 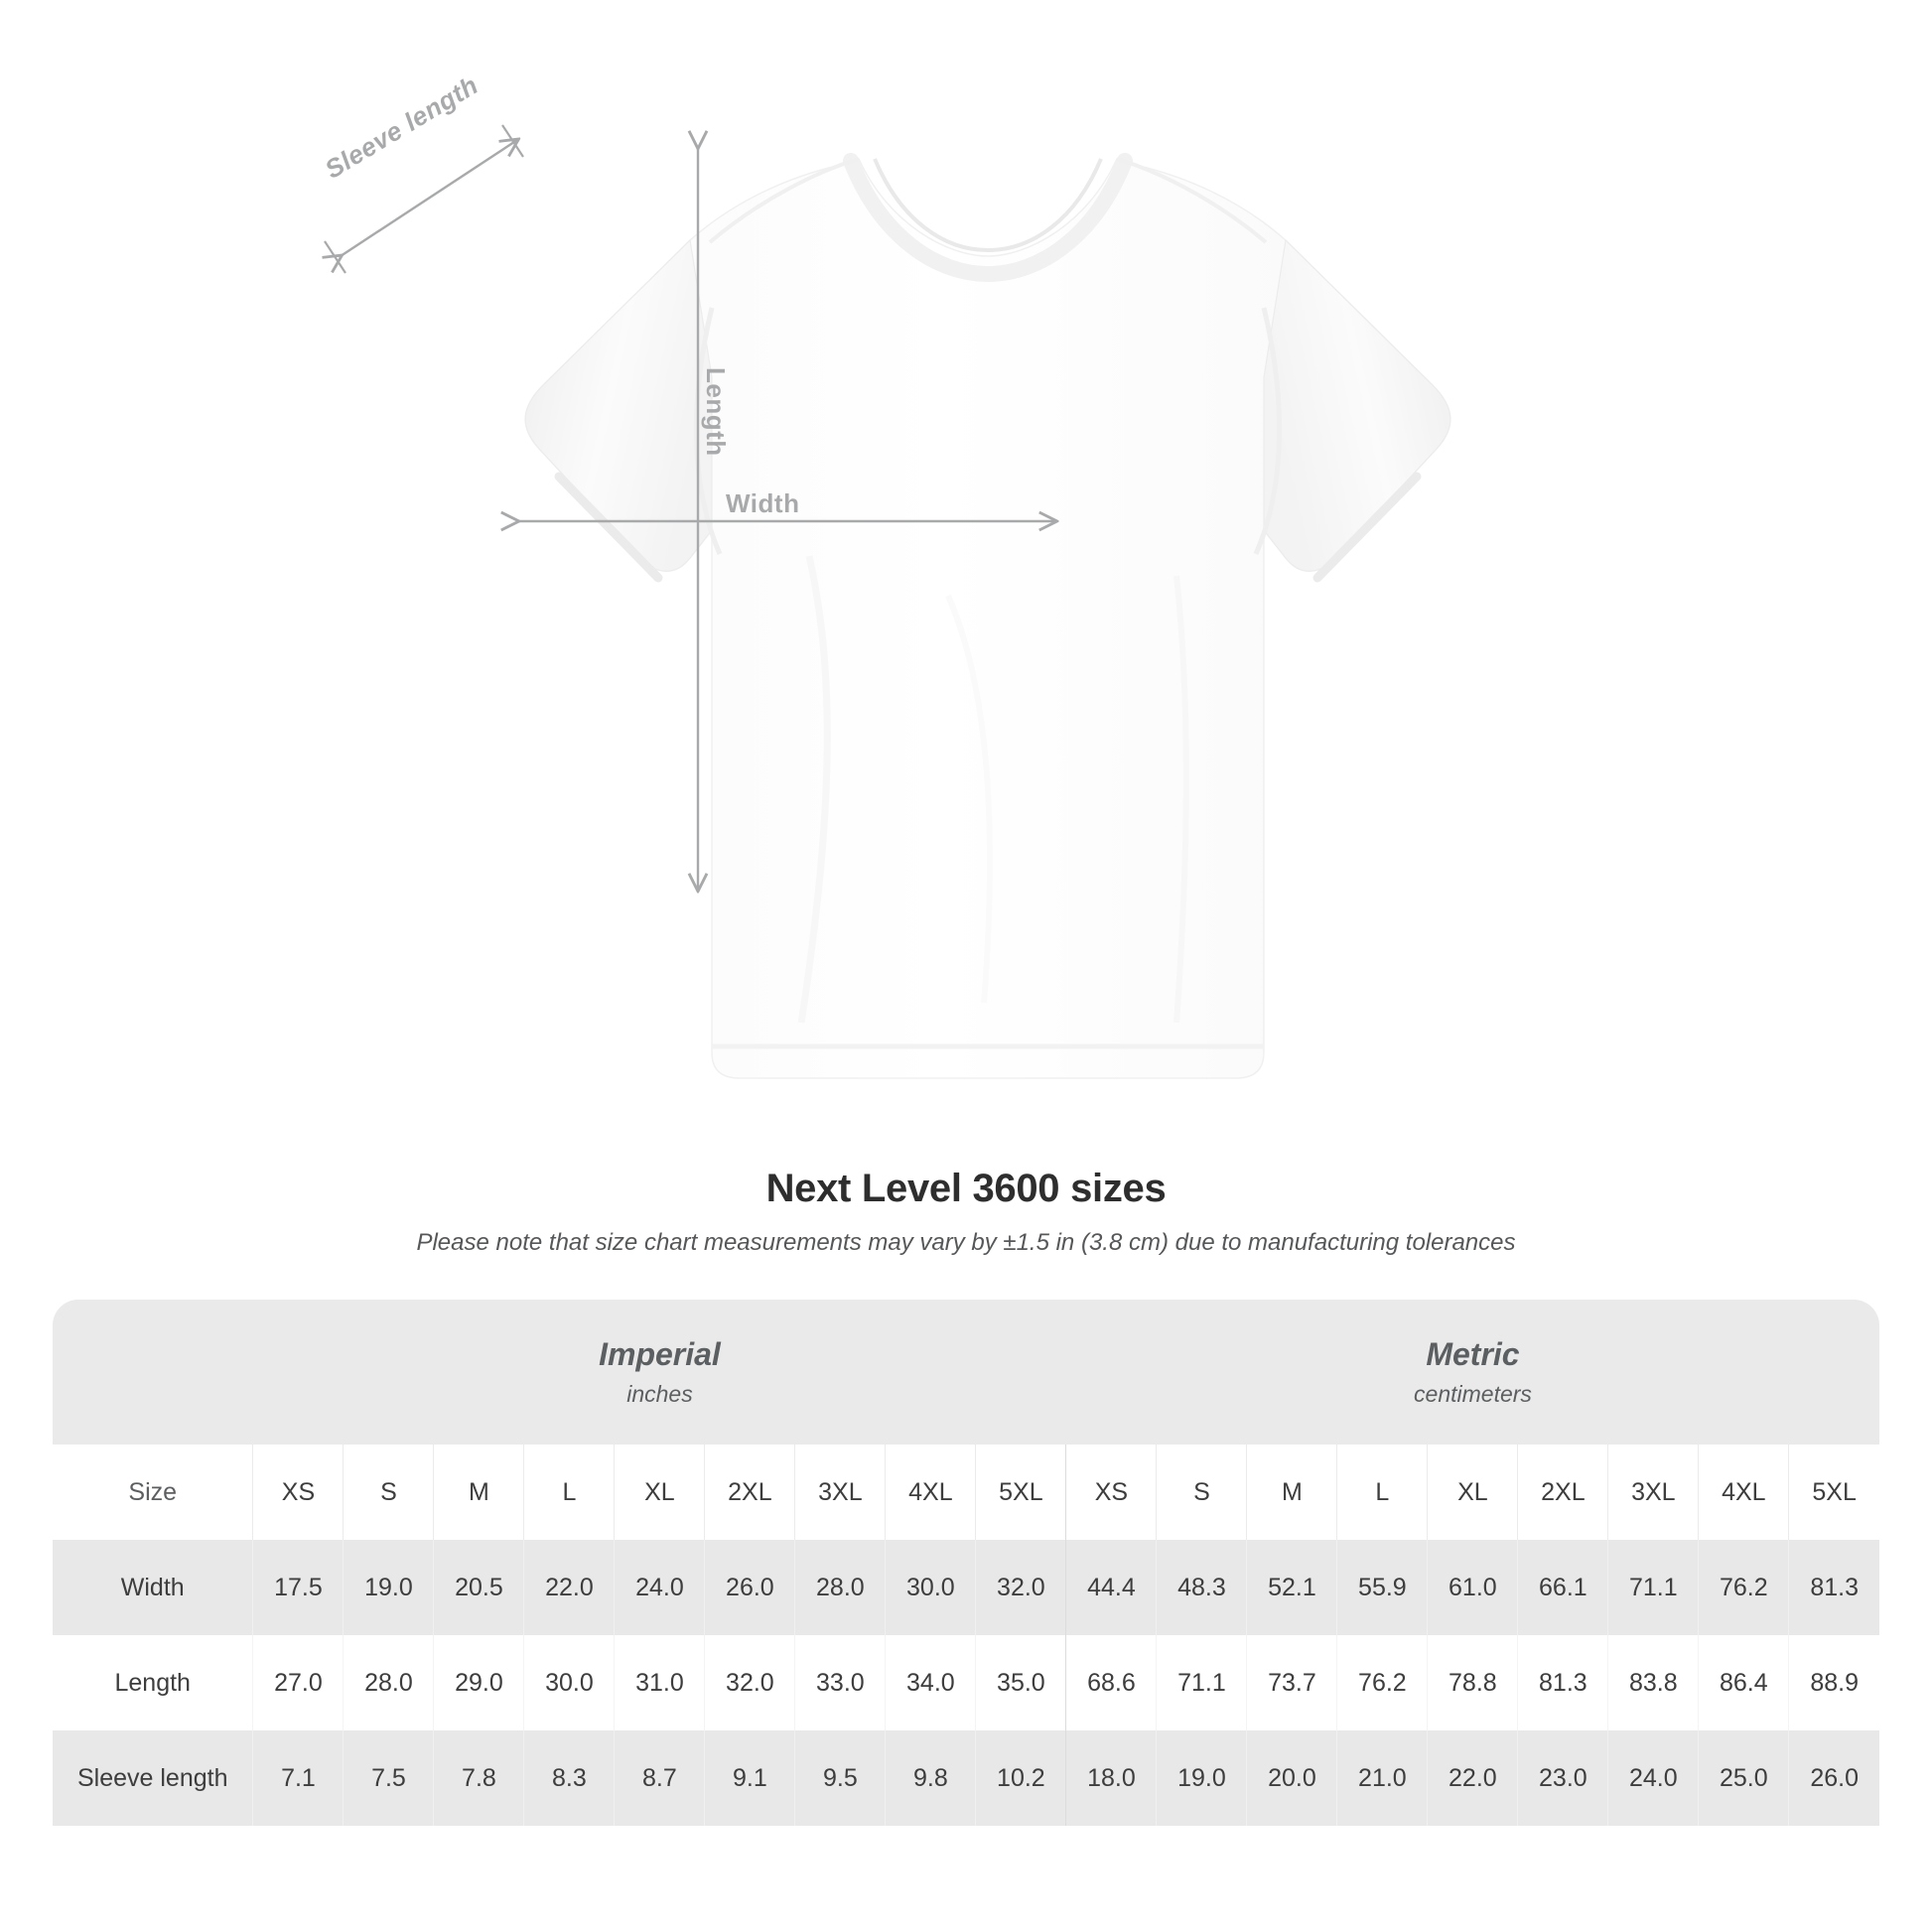 What do you see at coordinates (966, 1188) in the screenshot?
I see `page-title: Next Level 3600 sizes` at bounding box center [966, 1188].